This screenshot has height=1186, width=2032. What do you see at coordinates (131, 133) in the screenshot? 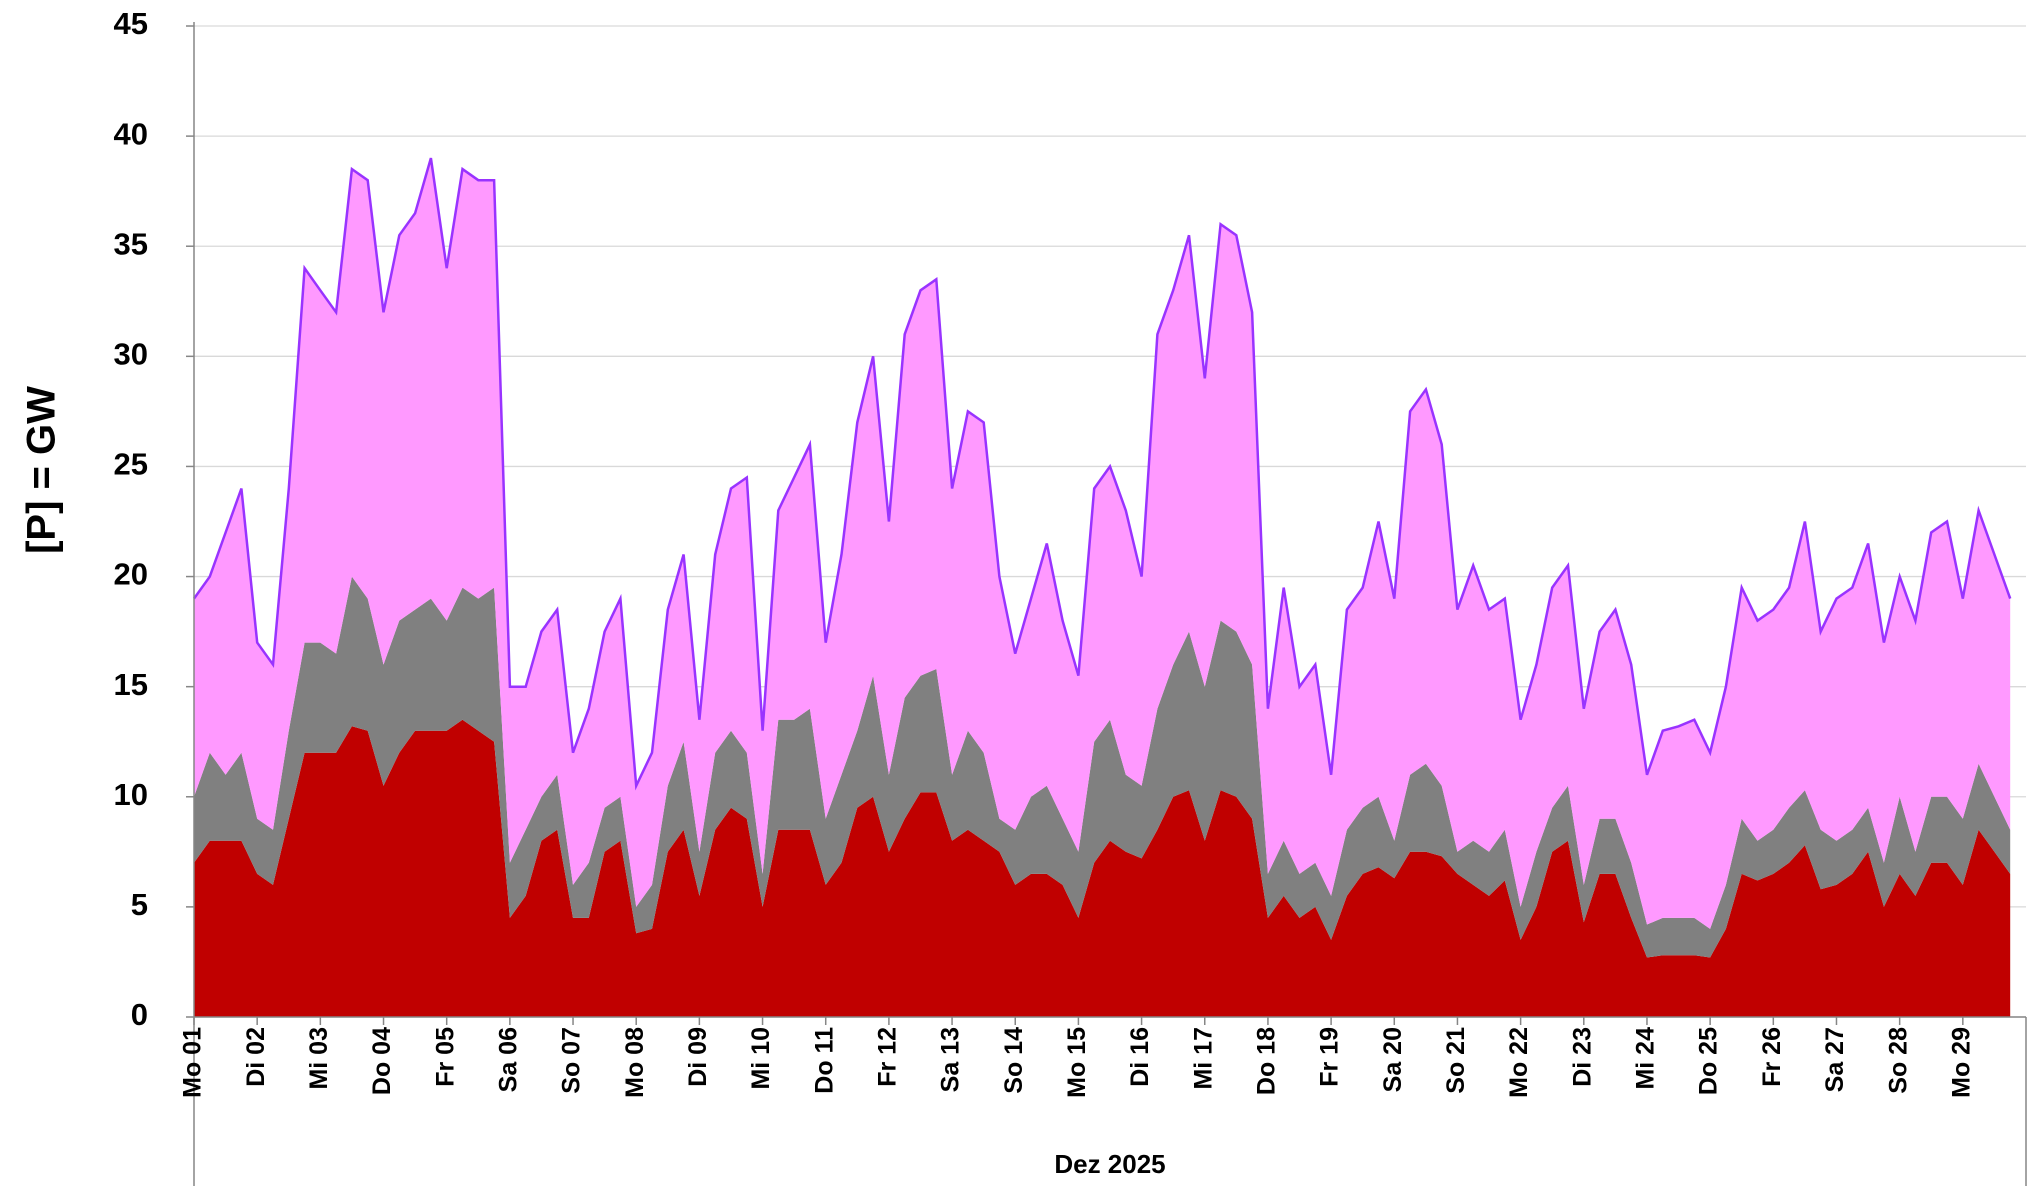
I see `y-tick-label: 40` at bounding box center [131, 133].